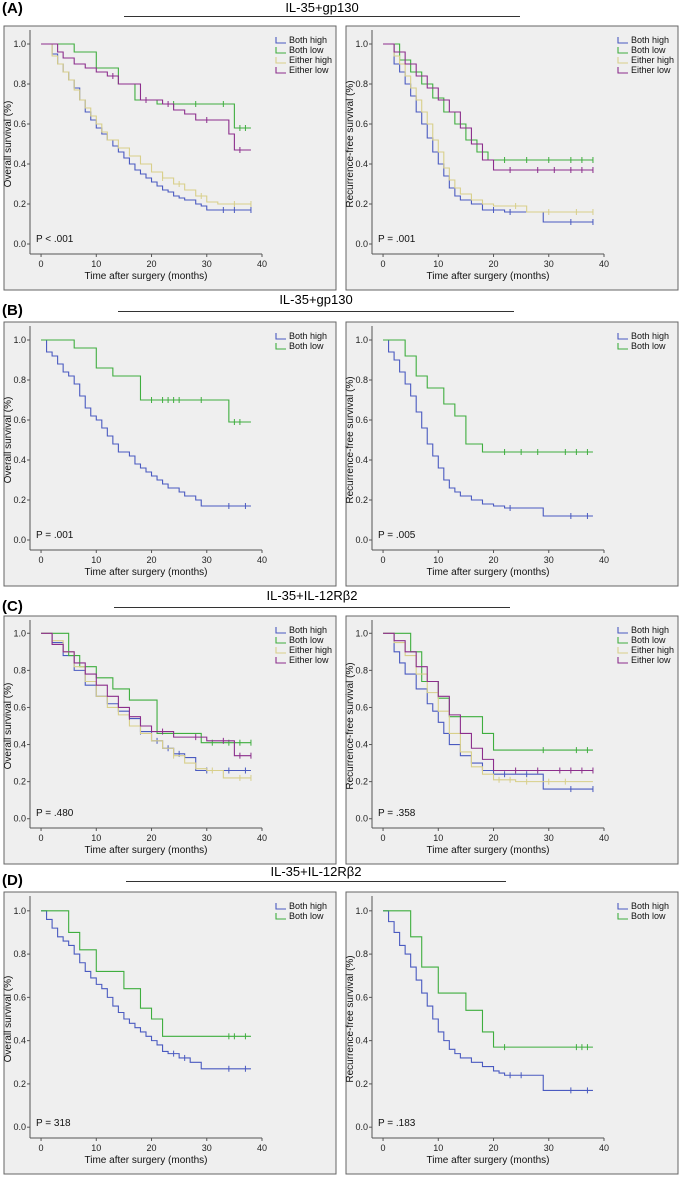  Describe the element at coordinates (343, 601) in the screenshot. I see `section-c-header: (C) IL-35+IL-12Rβ2` at that location.